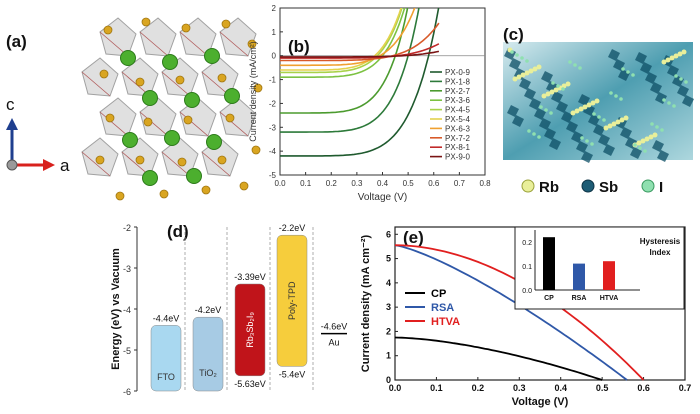 The image size is (700, 414). I want to click on rb-legend-icon, so click(528, 186).